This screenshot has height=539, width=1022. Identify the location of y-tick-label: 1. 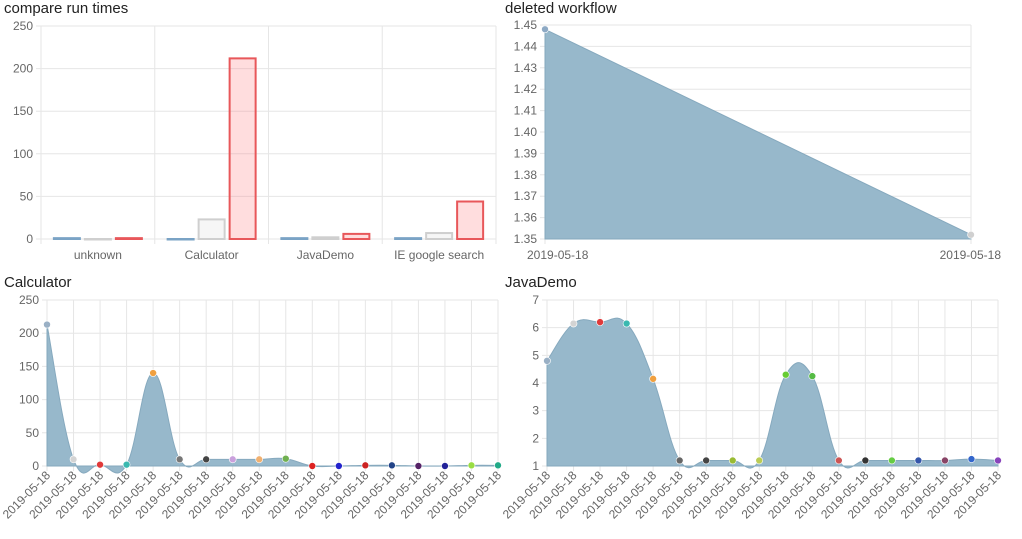
(535, 466).